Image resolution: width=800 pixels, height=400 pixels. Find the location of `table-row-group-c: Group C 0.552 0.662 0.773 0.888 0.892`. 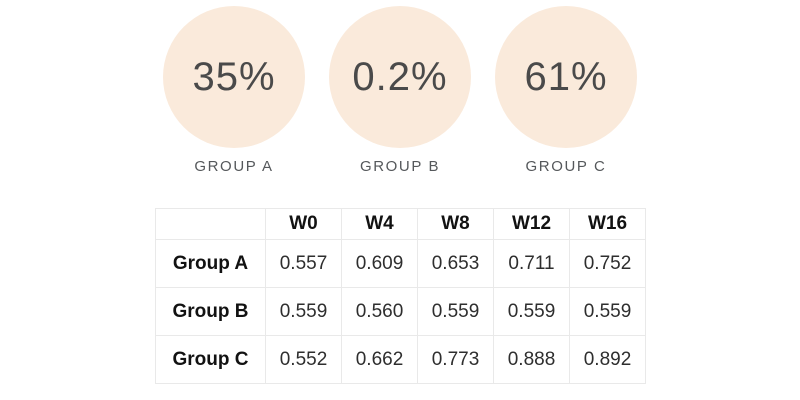

table-row-group-c: Group C 0.552 0.662 0.773 0.888 0.892 is located at coordinates (400, 359).